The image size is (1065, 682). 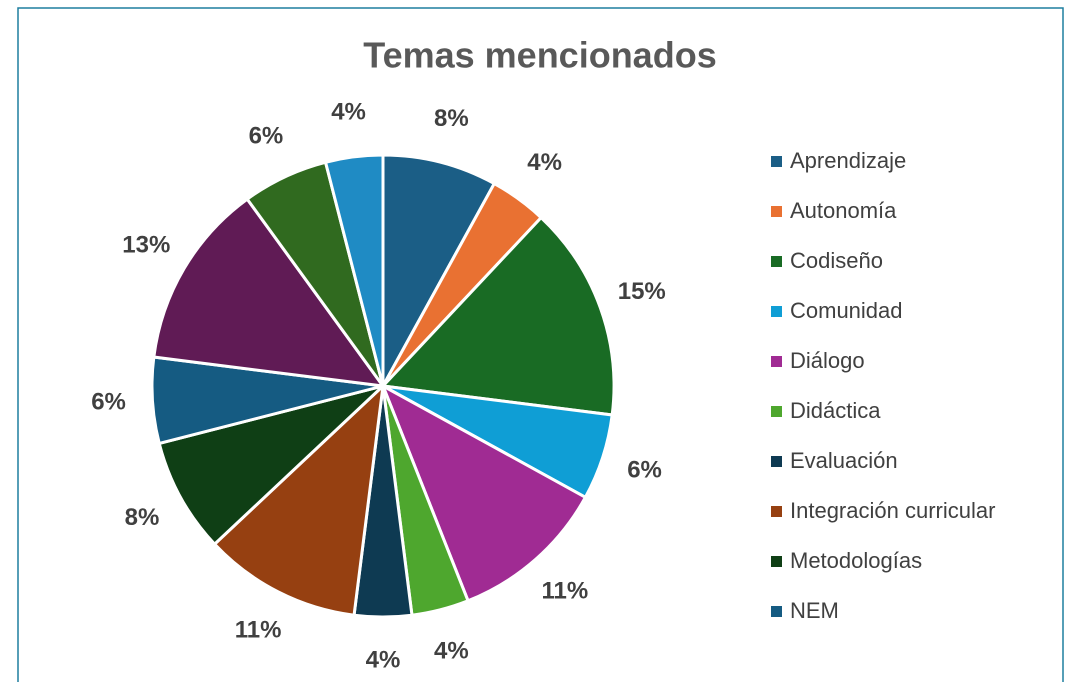 What do you see at coordinates (844, 460) in the screenshot?
I see `legend-label: Evaluación` at bounding box center [844, 460].